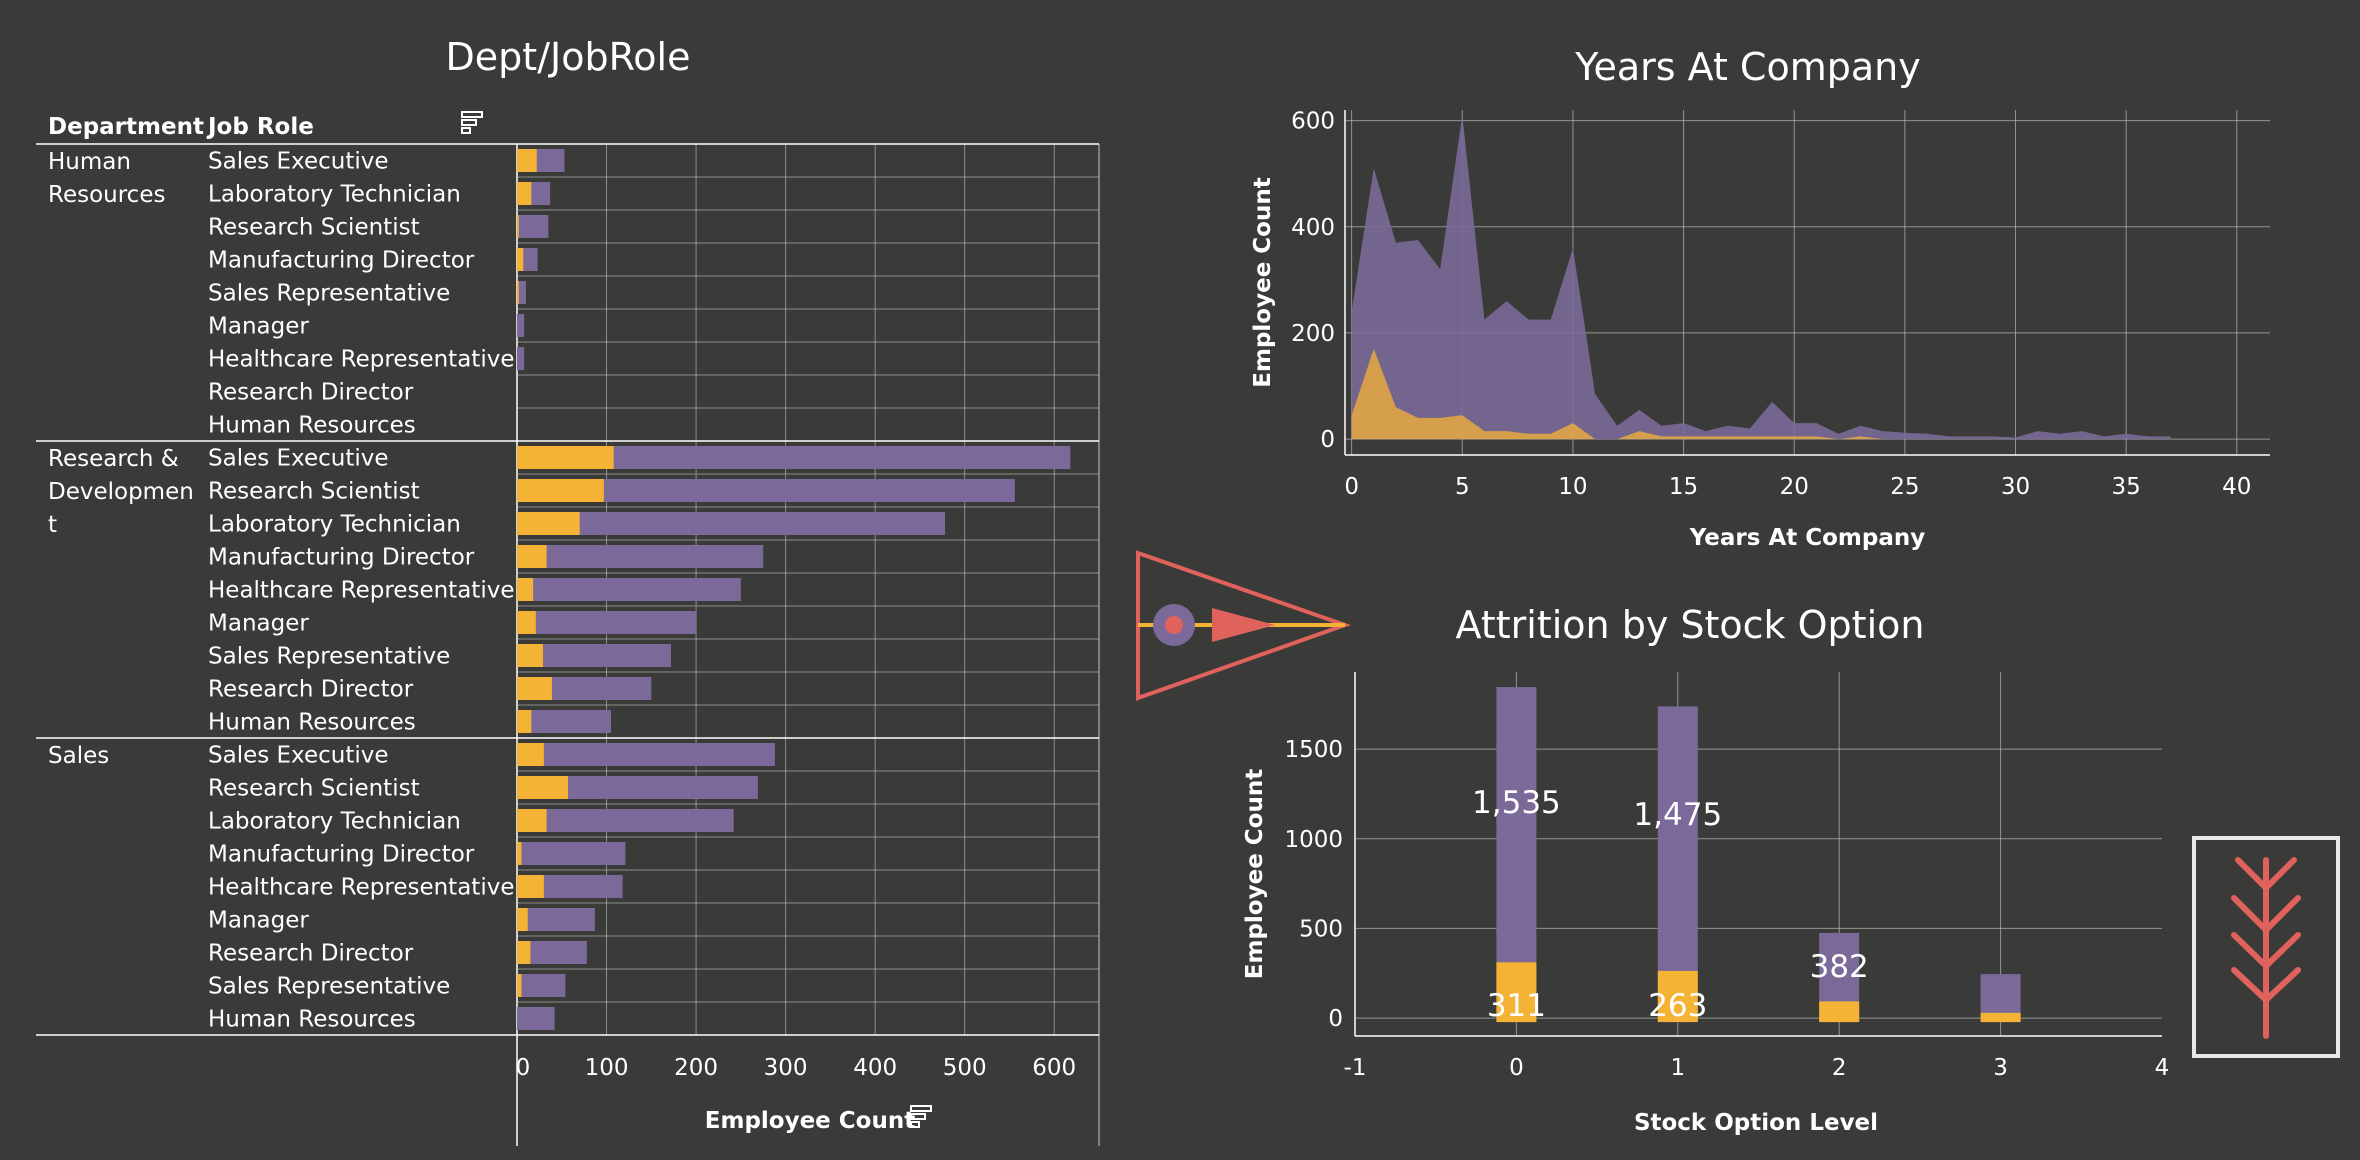 The width and height of the screenshot is (2360, 1160). Describe the element at coordinates (78, 756) in the screenshot. I see `department-label: Sales` at that location.